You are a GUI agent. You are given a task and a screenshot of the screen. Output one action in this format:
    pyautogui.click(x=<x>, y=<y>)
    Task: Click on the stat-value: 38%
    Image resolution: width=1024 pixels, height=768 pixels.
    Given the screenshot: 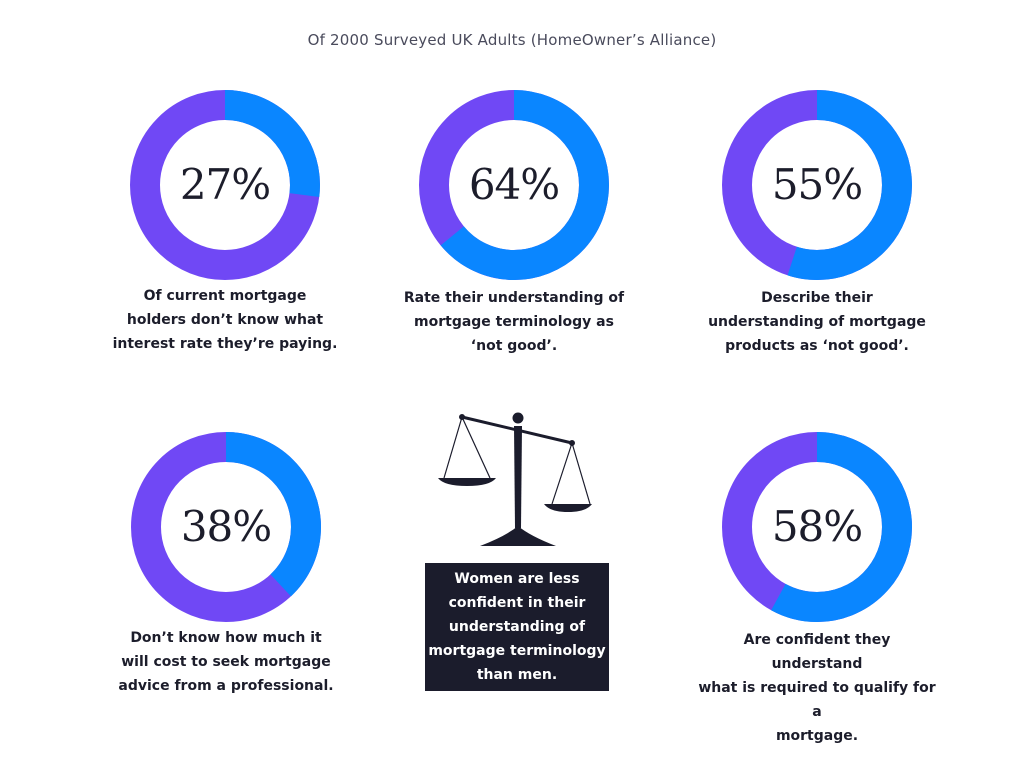 What is the action you would take?
    pyautogui.click(x=226, y=526)
    